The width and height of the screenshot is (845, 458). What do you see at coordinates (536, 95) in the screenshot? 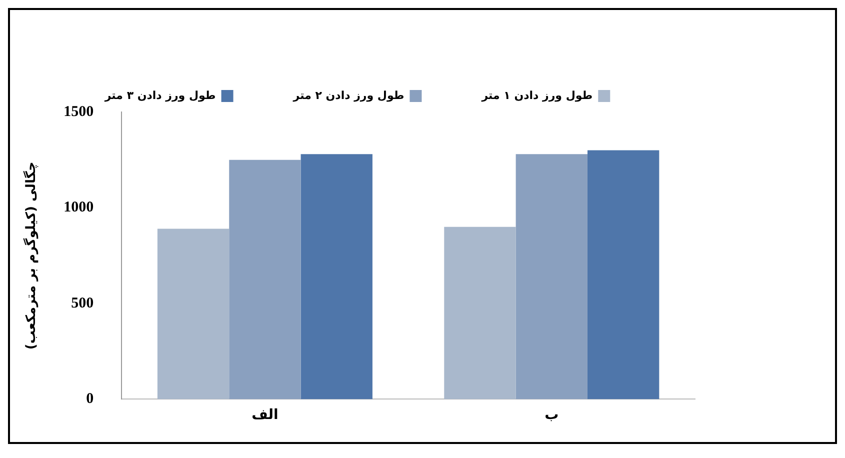
I see `legend-label: طول ورز دادن ۱ متر` at bounding box center [536, 95].